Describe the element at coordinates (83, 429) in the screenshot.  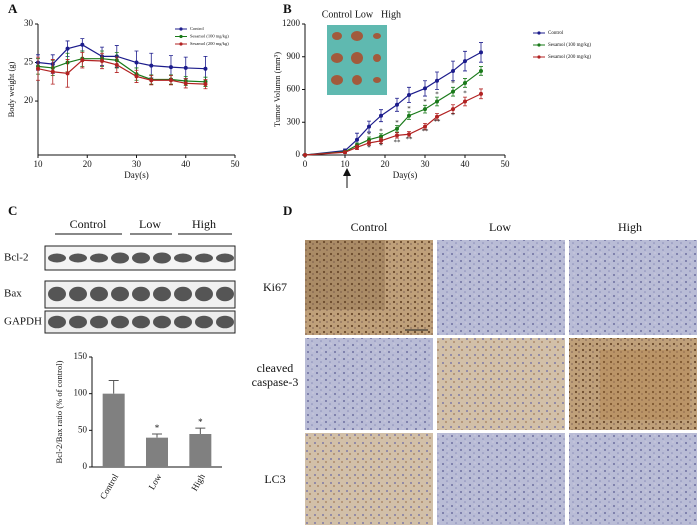
I see `y-tick-label: 50` at that location.